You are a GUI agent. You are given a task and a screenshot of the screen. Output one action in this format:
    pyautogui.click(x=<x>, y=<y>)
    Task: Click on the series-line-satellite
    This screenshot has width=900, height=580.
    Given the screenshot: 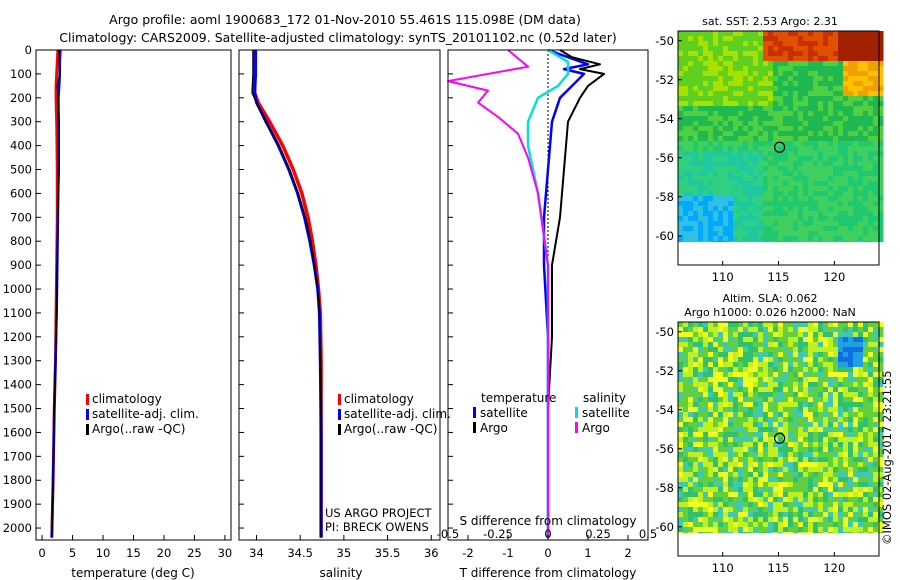 What is the action you would take?
    pyautogui.click(x=566, y=293)
    